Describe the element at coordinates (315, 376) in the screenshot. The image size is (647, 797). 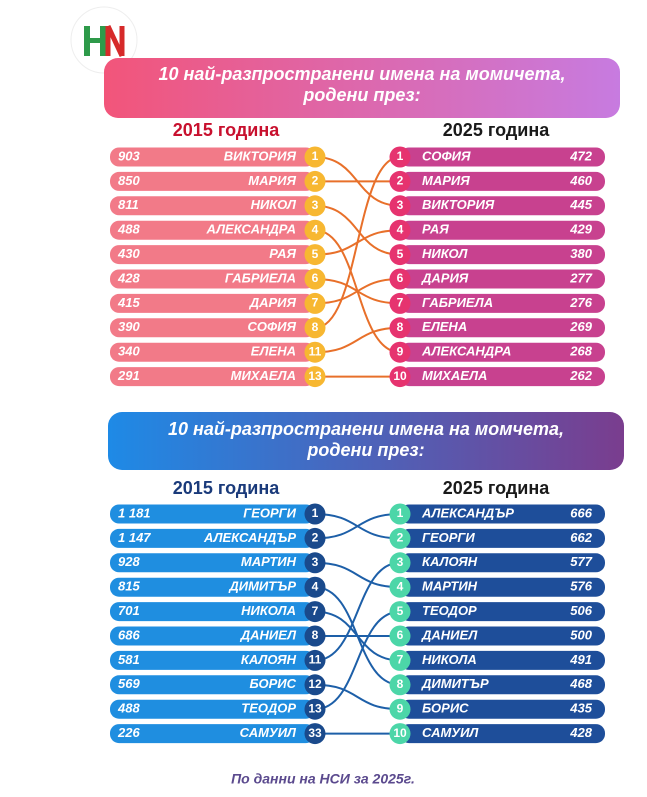
I see `rank: 13` at that location.